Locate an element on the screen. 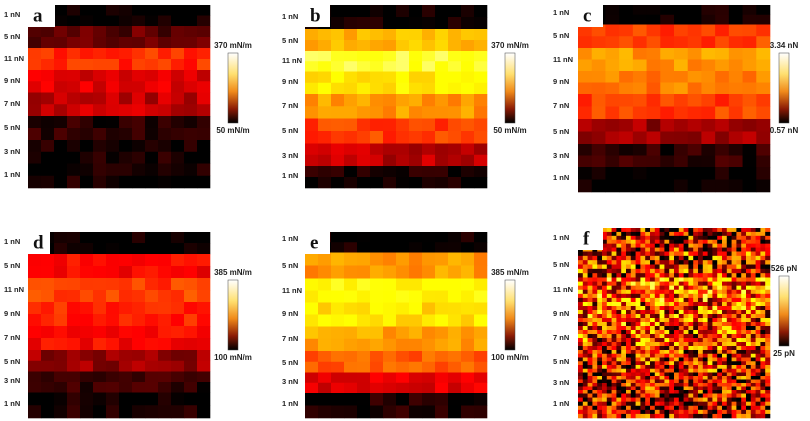  row-label: 1 nN is located at coordinates (561, 403).